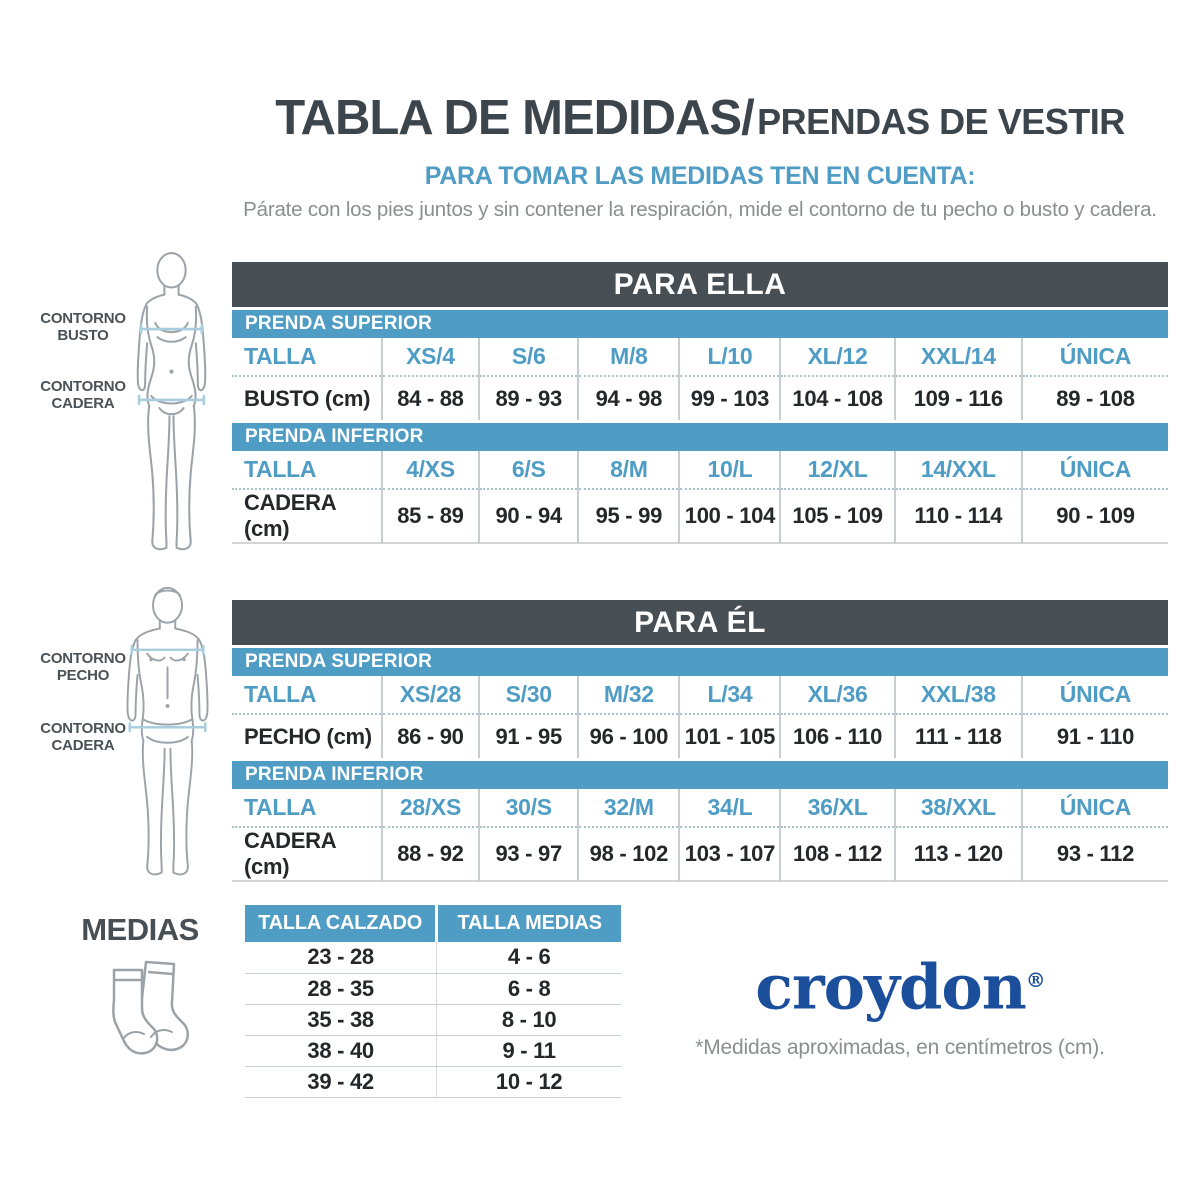 Image resolution: width=1200 pixels, height=1200 pixels. What do you see at coordinates (958, 695) in the screenshot?
I see `size-cell: XXL/38` at bounding box center [958, 695].